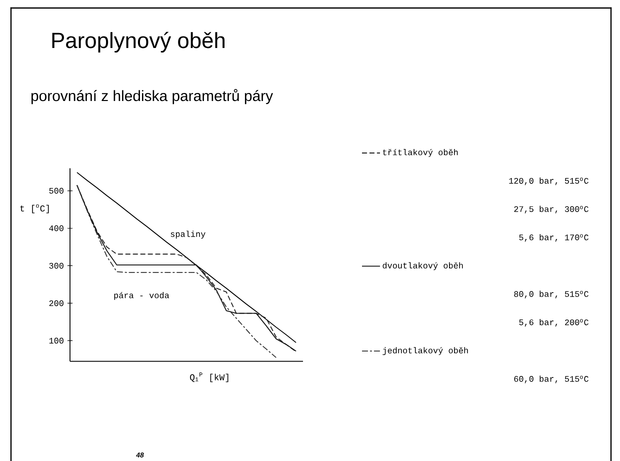 This screenshot has width=620, height=461. What do you see at coordinates (209, 377) in the screenshot?
I see `text: Q$_{1}$$^{P}$ [kW]` at bounding box center [209, 377].